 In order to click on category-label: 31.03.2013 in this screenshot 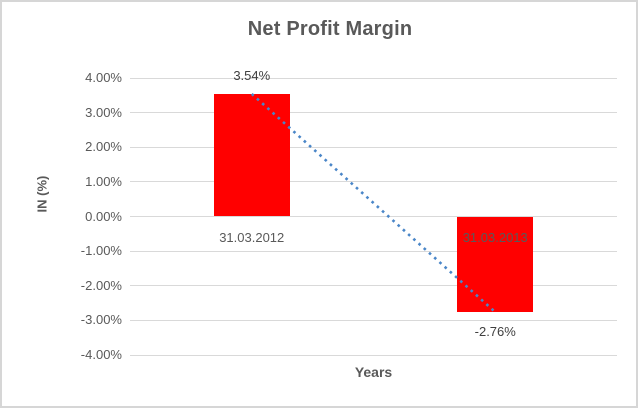, I will do `click(495, 237)`.